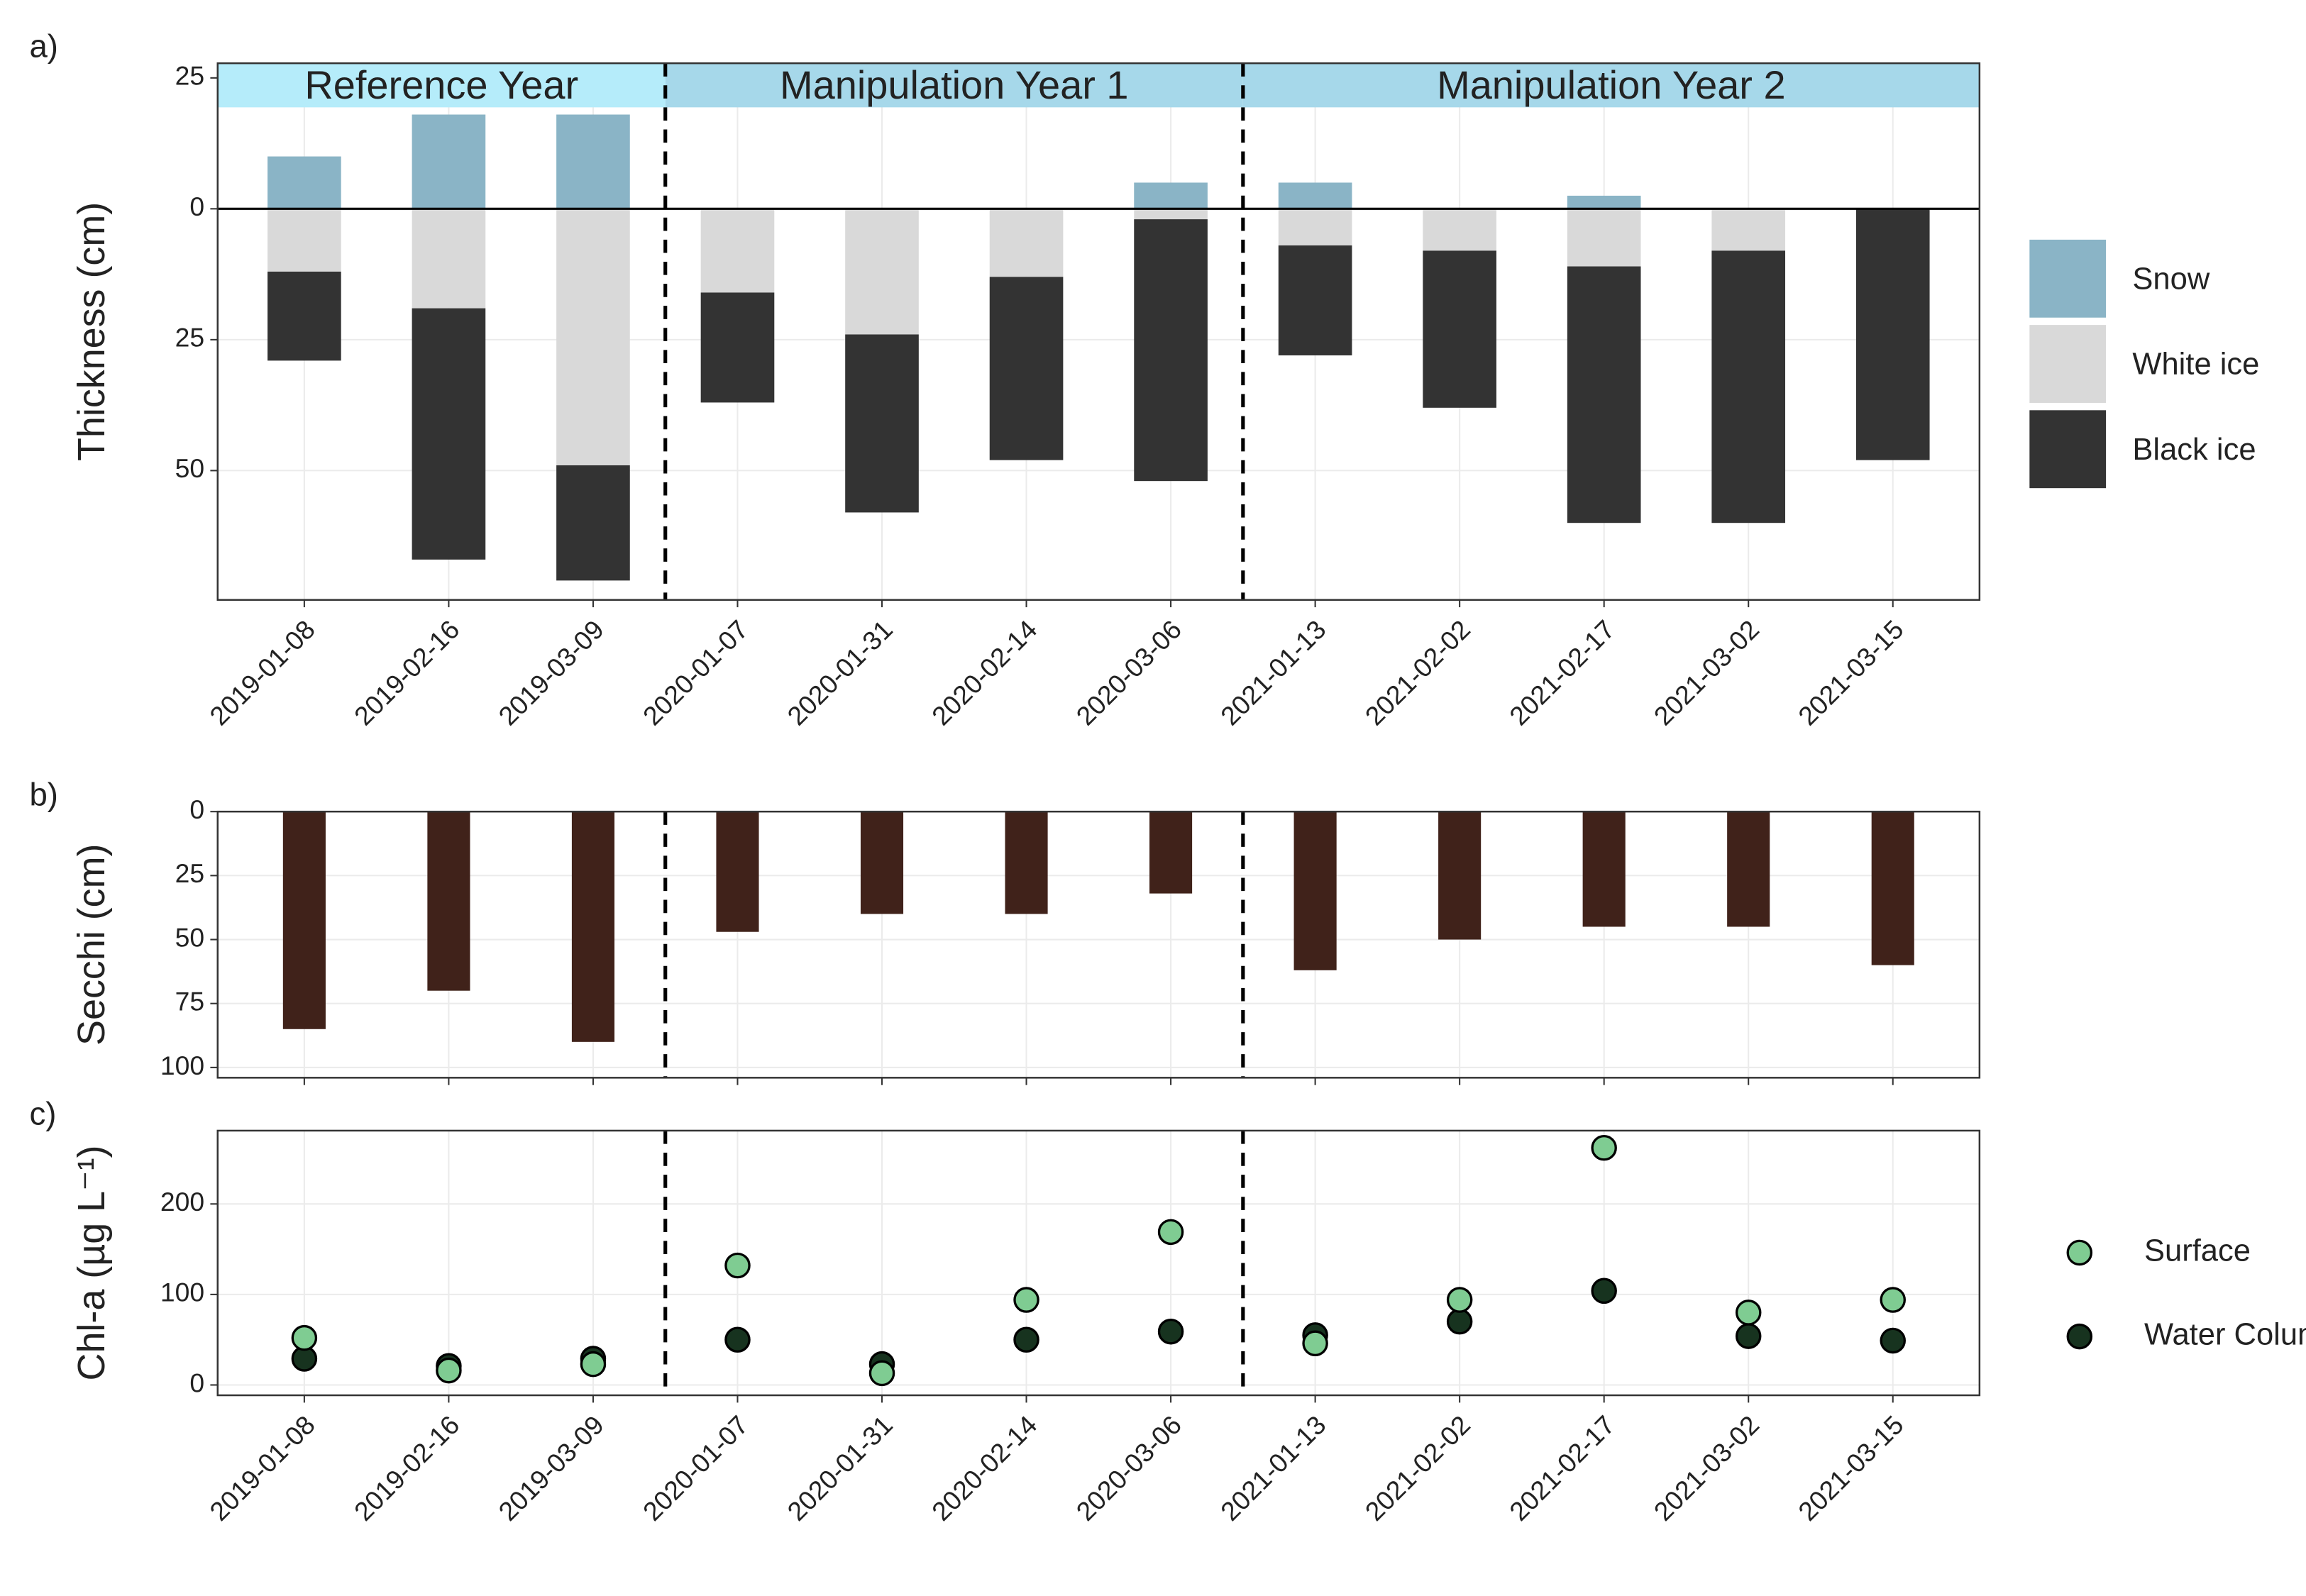  I want to click on y-axis-title: Thickness (cm), so click(92, 331).